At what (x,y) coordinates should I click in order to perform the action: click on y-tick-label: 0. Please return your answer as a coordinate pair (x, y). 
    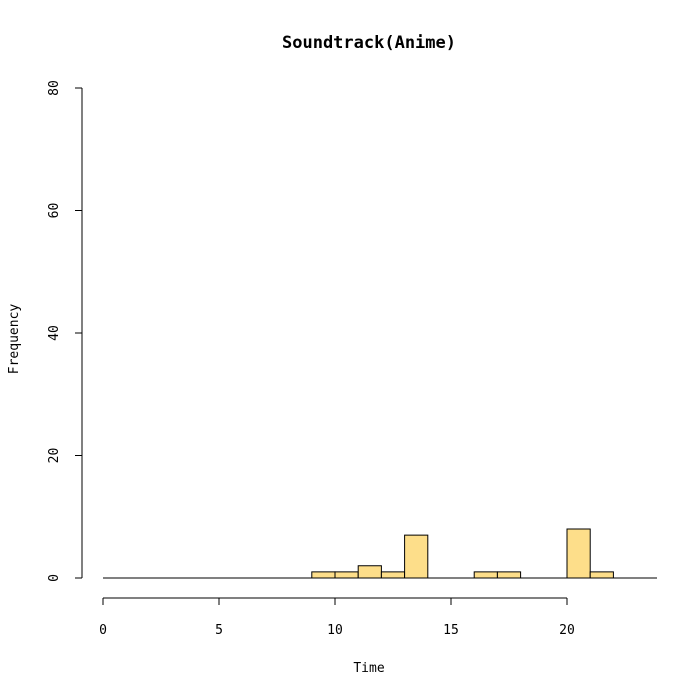
    Looking at the image, I should click on (54, 578).